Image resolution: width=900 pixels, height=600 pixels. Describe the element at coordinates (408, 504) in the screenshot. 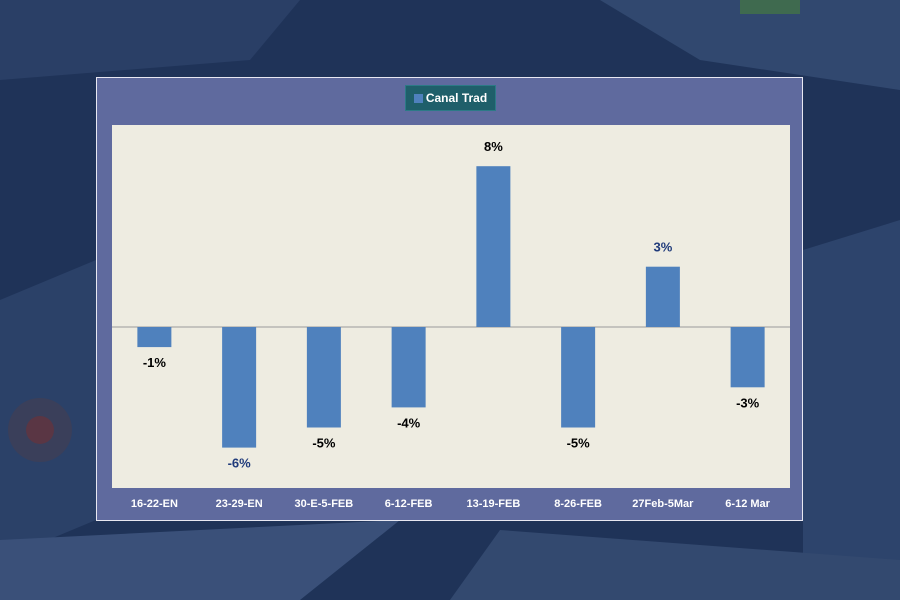

I see `x-tick-label: 6-12-FEB` at that location.